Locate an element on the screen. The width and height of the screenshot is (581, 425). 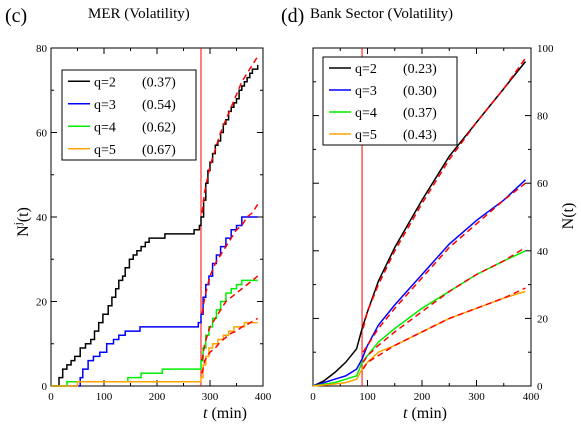
panel-c-legend-name: q=4 is located at coordinates (105, 127).